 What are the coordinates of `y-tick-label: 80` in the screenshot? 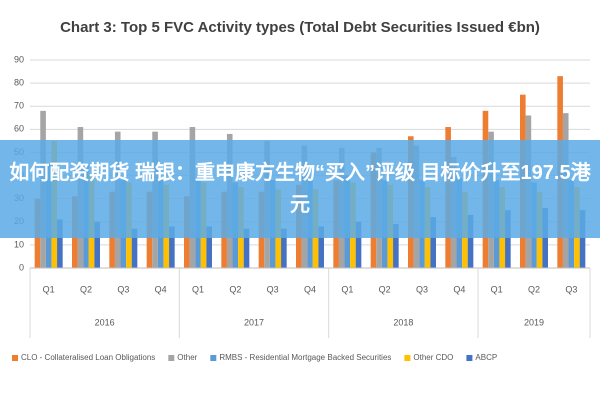 It's located at (19, 82).